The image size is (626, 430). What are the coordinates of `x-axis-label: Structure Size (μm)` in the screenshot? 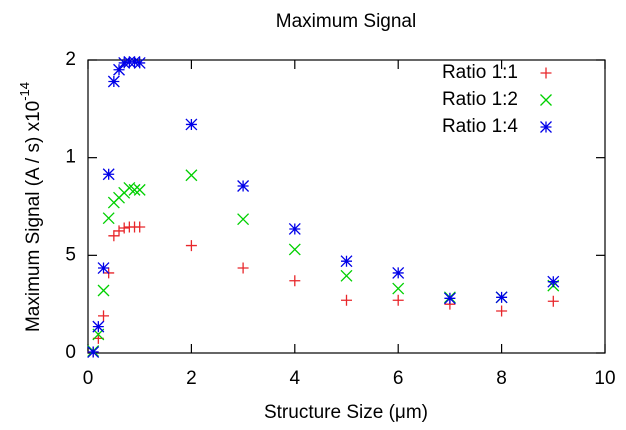 It's located at (346, 412).